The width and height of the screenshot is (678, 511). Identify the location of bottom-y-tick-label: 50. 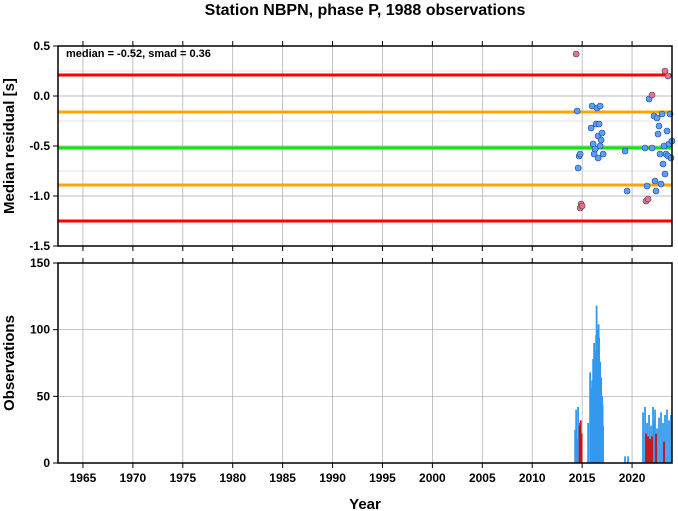
(44, 396).